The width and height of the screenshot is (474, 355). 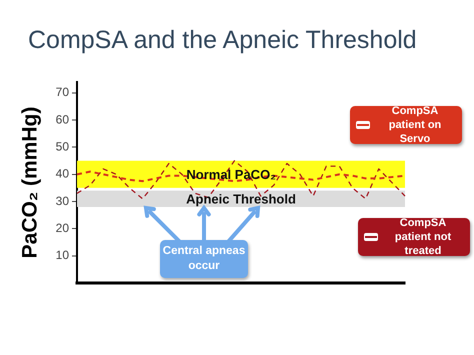 What do you see at coordinates (30, 182) in the screenshot?
I see `y-axis-title: PaCO₂ (mmHg)` at bounding box center [30, 182].